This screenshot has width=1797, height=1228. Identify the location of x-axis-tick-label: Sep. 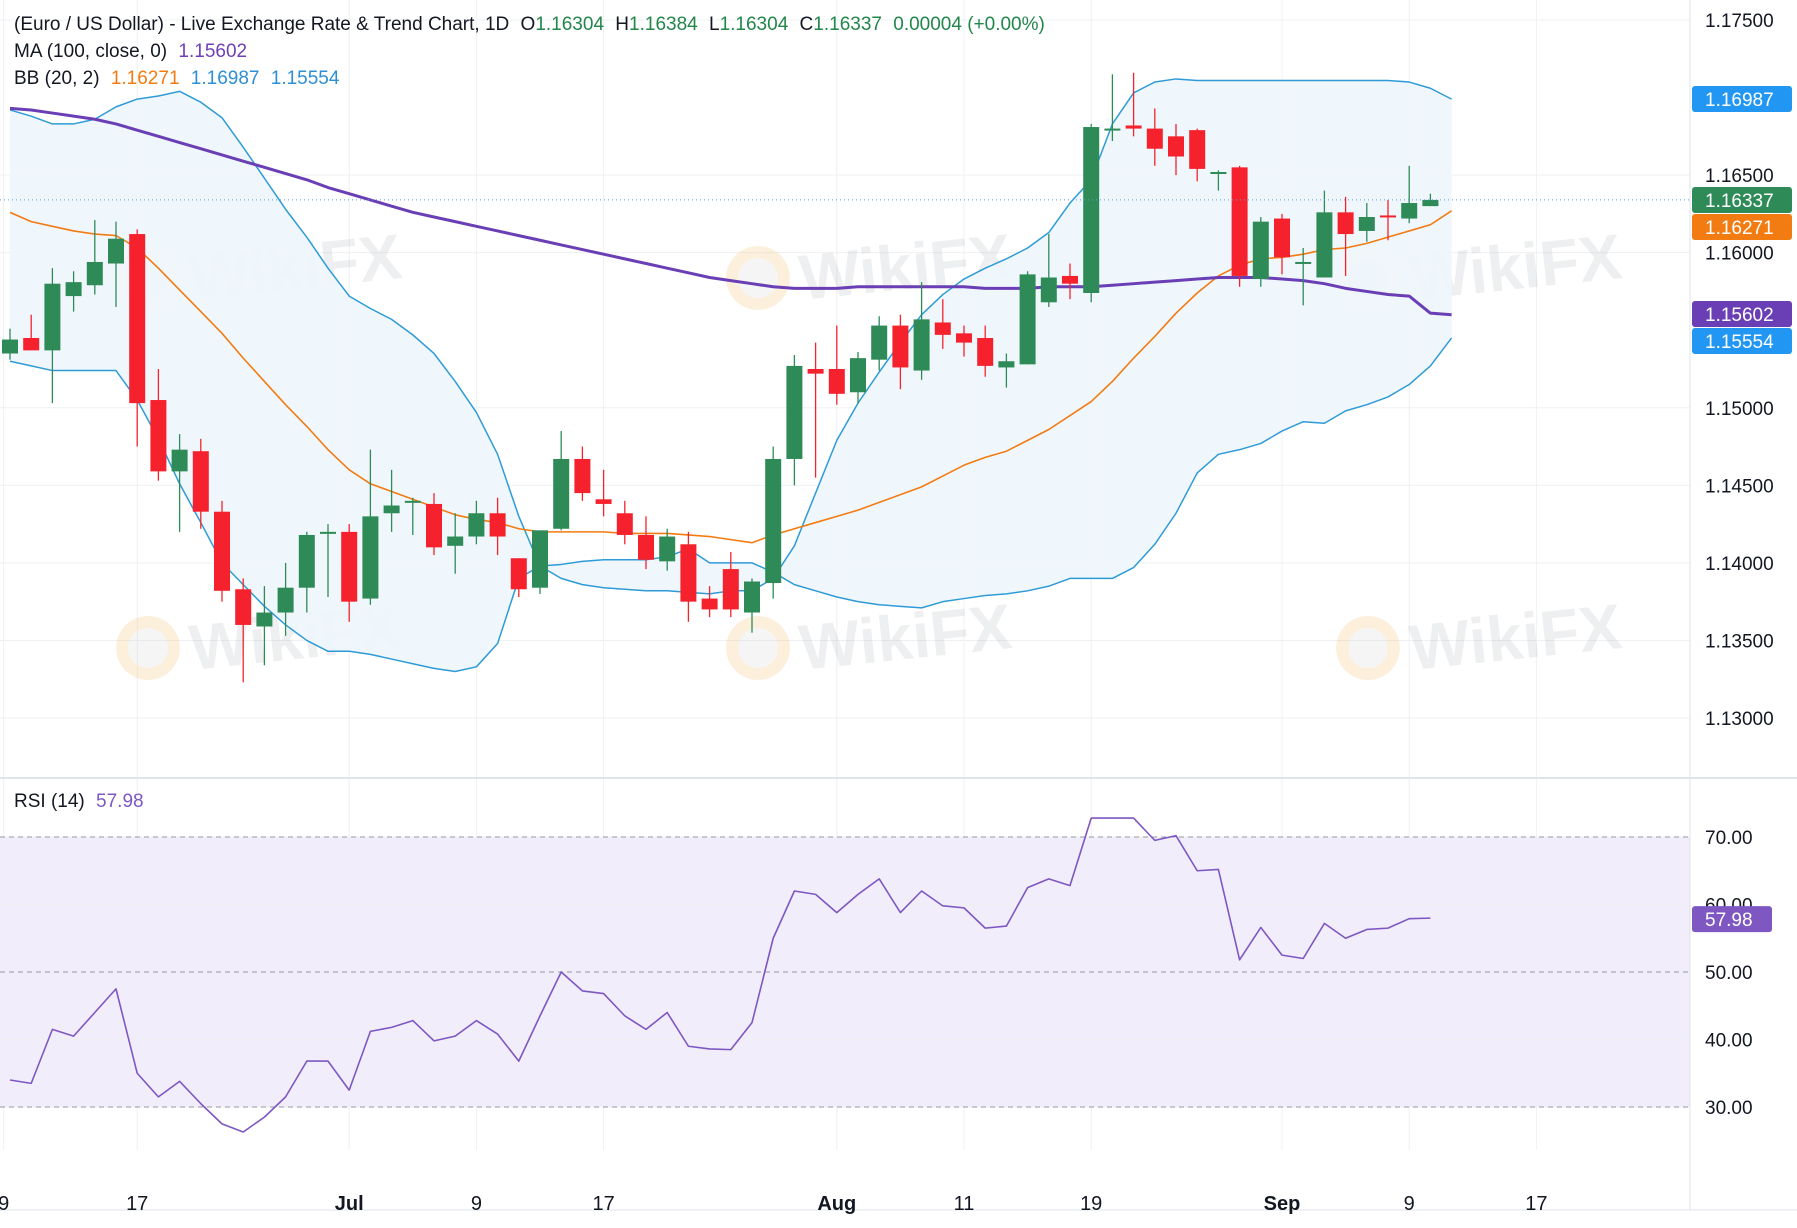
(1282, 1204).